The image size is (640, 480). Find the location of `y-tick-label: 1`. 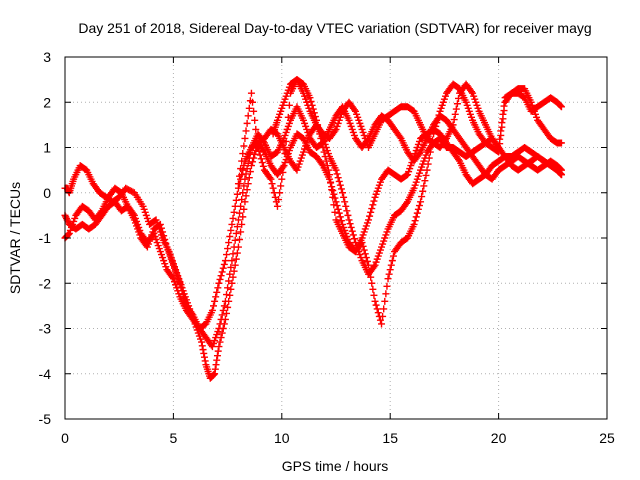

y-tick-label: 1 is located at coordinates (47, 148).